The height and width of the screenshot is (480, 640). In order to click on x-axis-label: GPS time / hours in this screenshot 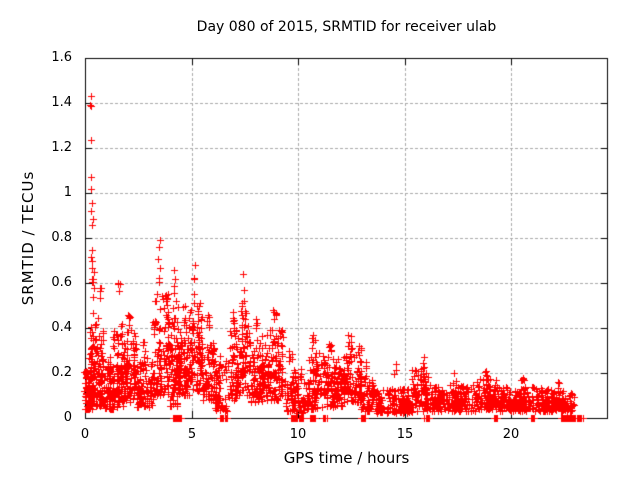, I will do `click(346, 458)`.